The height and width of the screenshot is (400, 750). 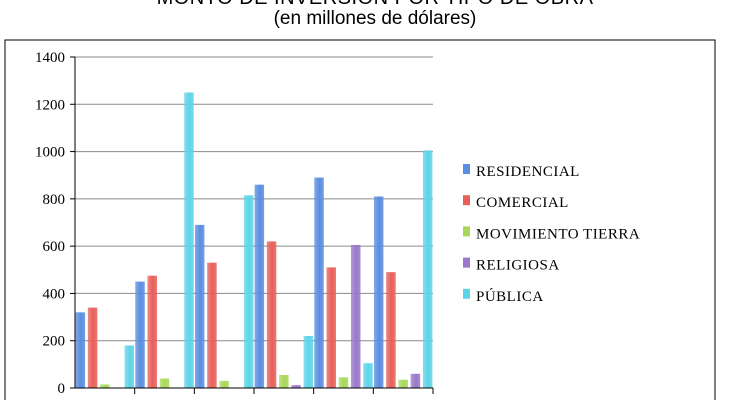 I want to click on legend-label: MOVIMIENTO TIERRA, so click(x=558, y=234).